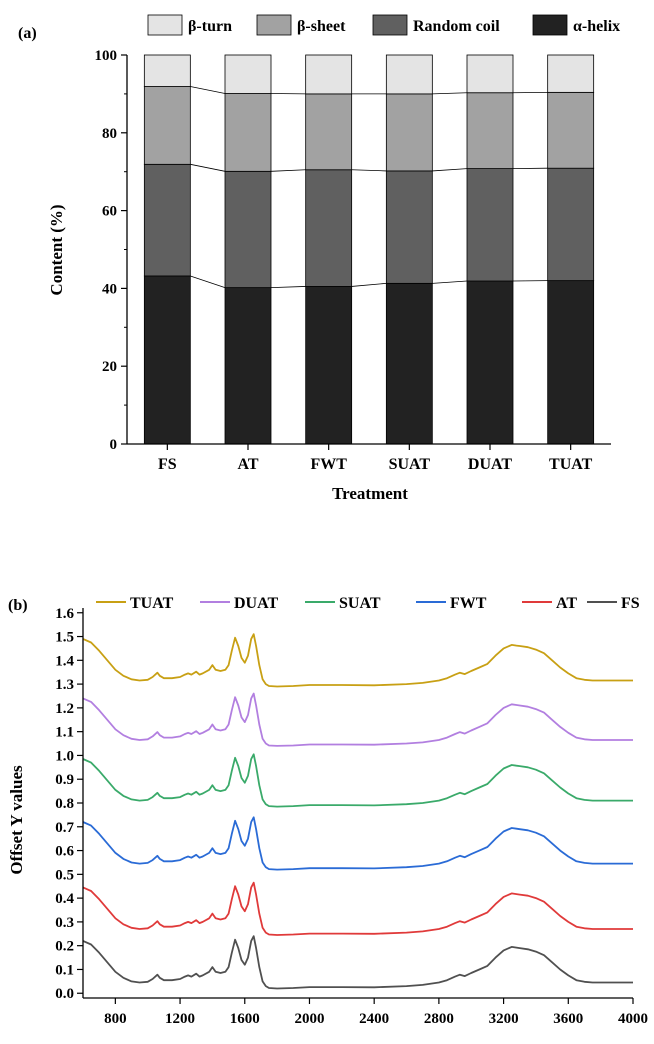 The height and width of the screenshot is (1044, 654). I want to click on legend-label-b: FS, so click(630, 603).